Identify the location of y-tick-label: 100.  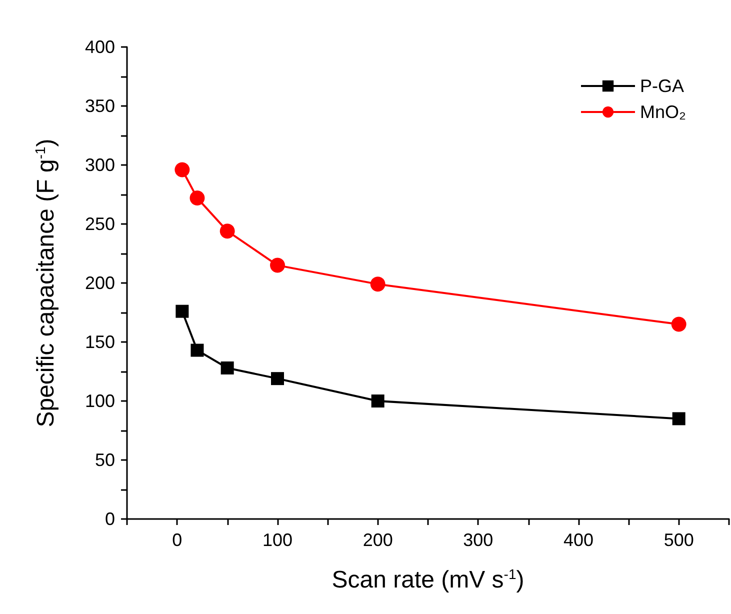
(99, 401).